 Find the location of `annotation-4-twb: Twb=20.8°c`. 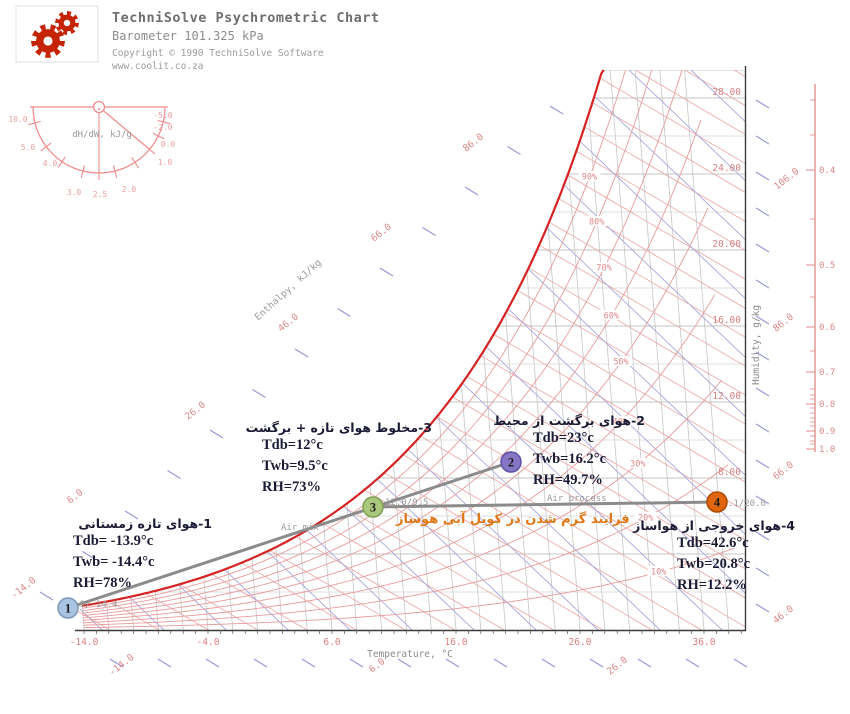

annotation-4-twb: Twb=20.8°c is located at coordinates (714, 564).